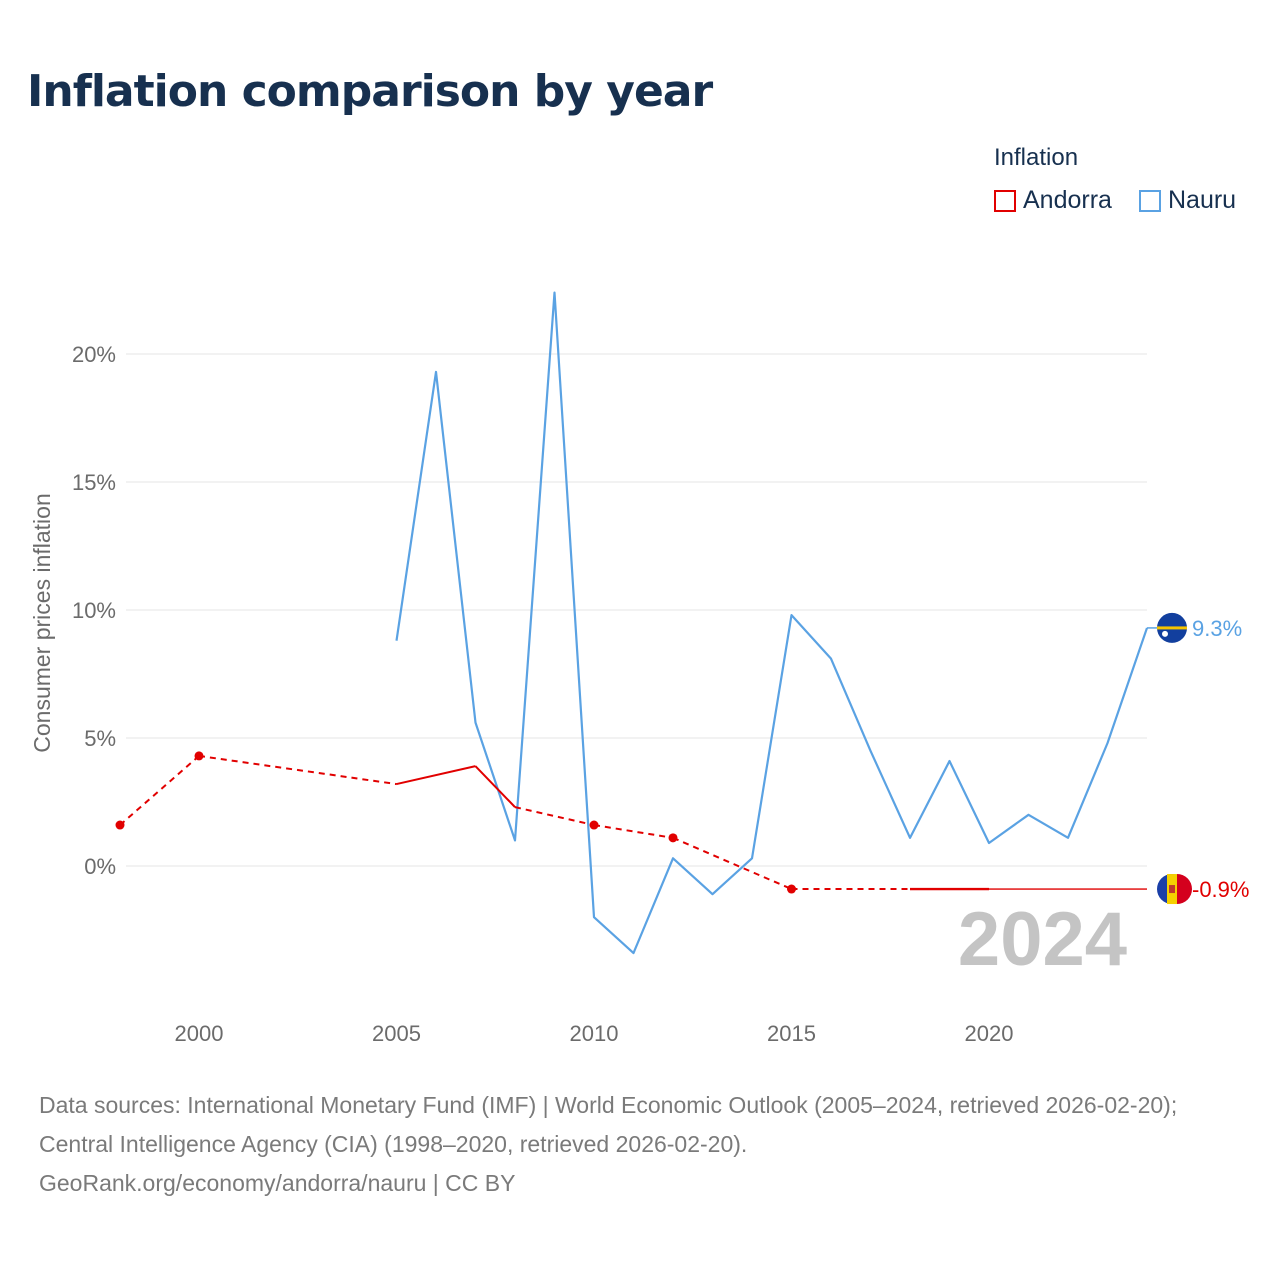  I want to click on y-tick-label: 20%, so click(94, 354).